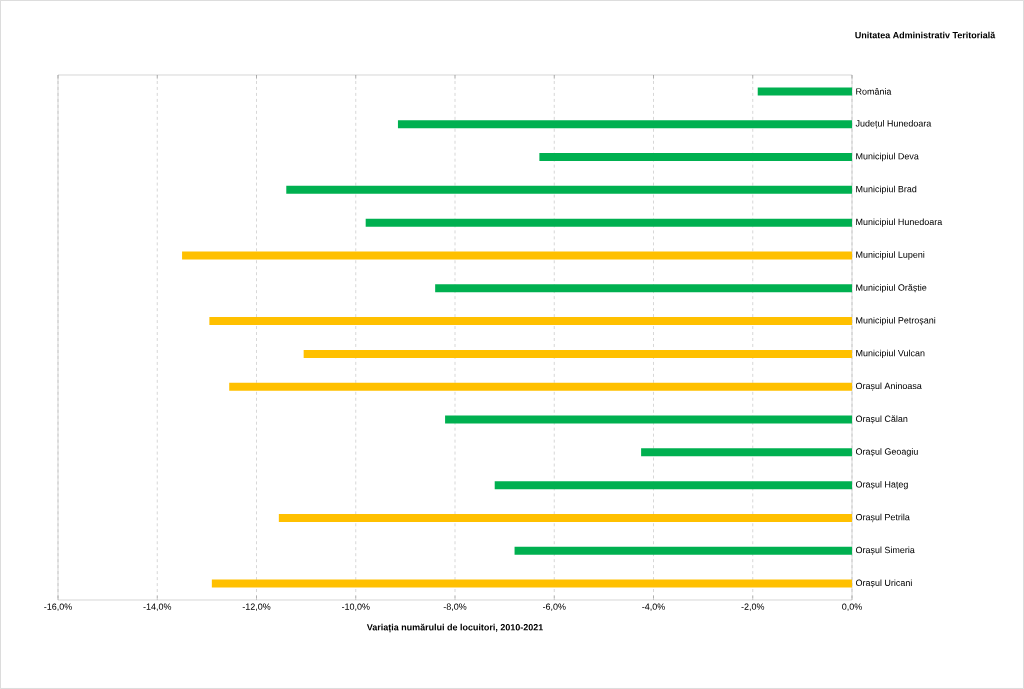 The width and height of the screenshot is (1024, 689). What do you see at coordinates (58, 607) in the screenshot?
I see `x-tick-label: -16,0%` at bounding box center [58, 607].